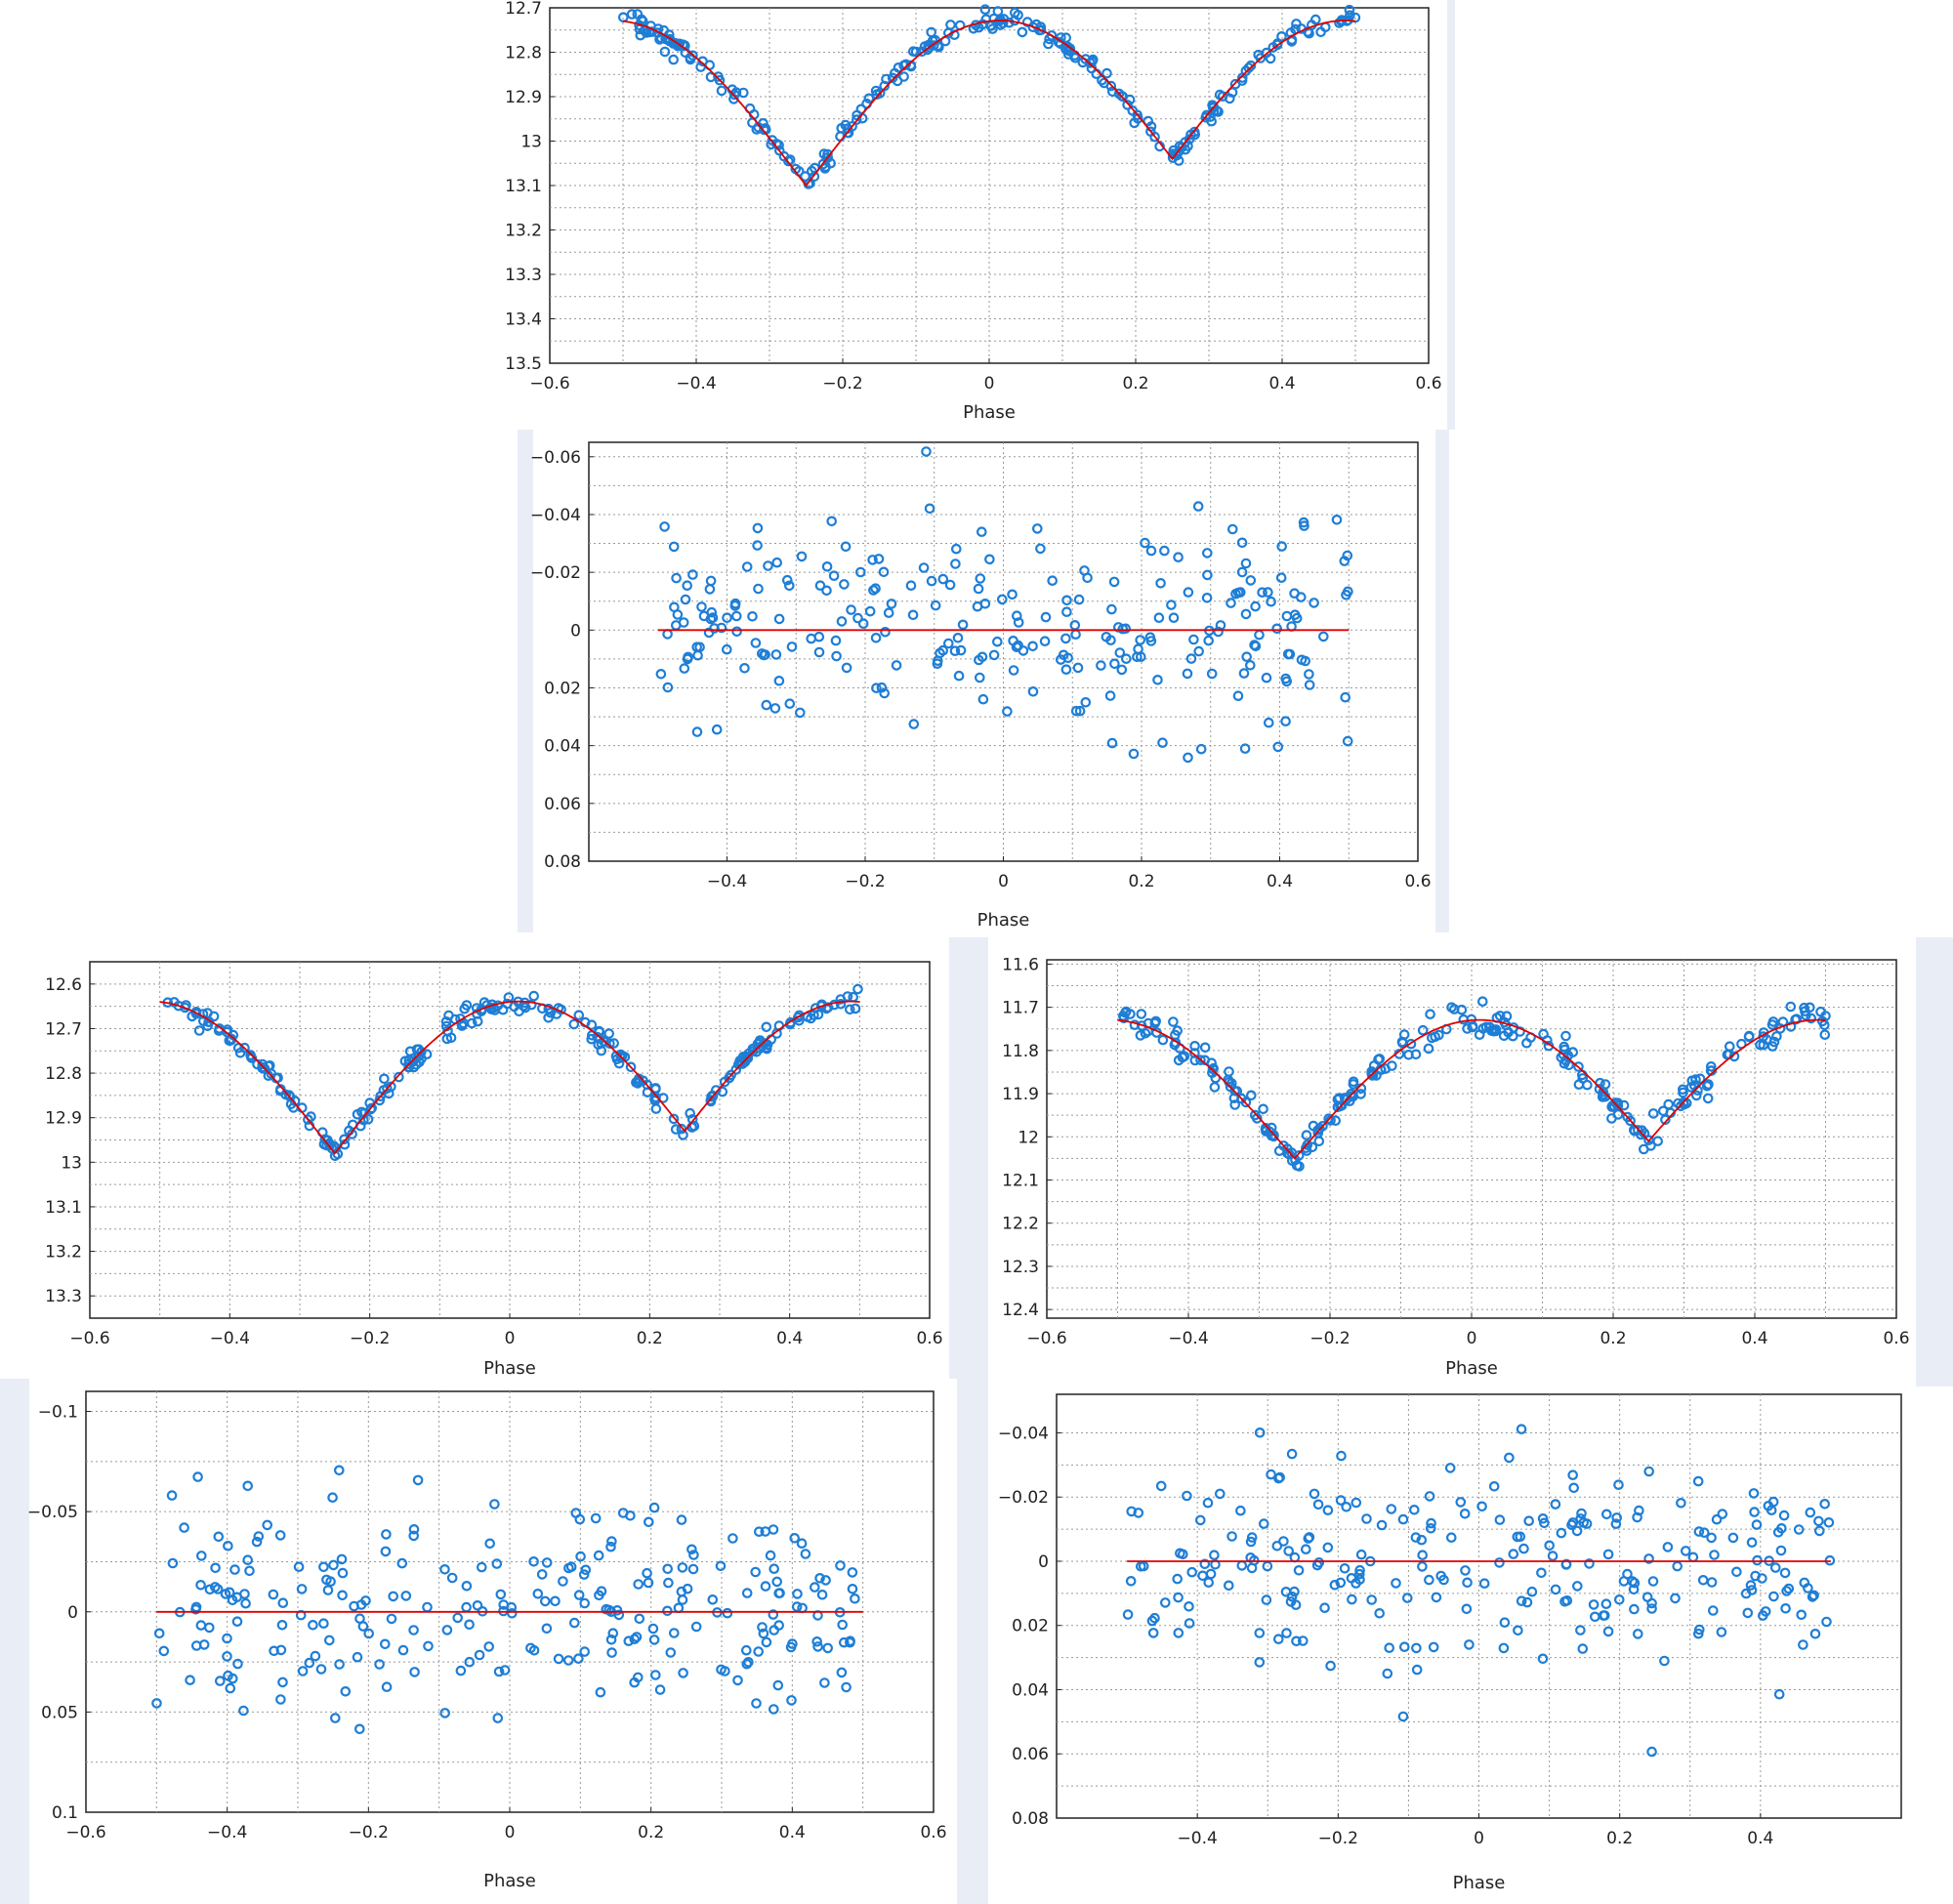  Describe the element at coordinates (1024, 1433) in the screenshot. I see `p6-y-tick-label: −0.04` at that location.